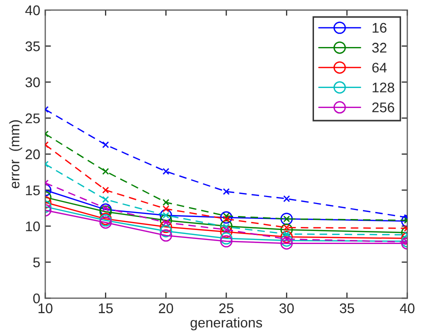 This screenshot has width=431, height=335. Describe the element at coordinates (166, 308) in the screenshot. I see `x-tick-label: 20` at that location.